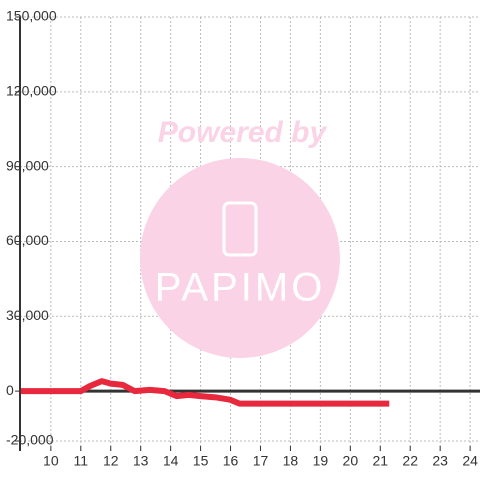 This screenshot has height=480, width=480. Describe the element at coordinates (27, 240) in the screenshot. I see `y-tick-label: 60,000` at that location.